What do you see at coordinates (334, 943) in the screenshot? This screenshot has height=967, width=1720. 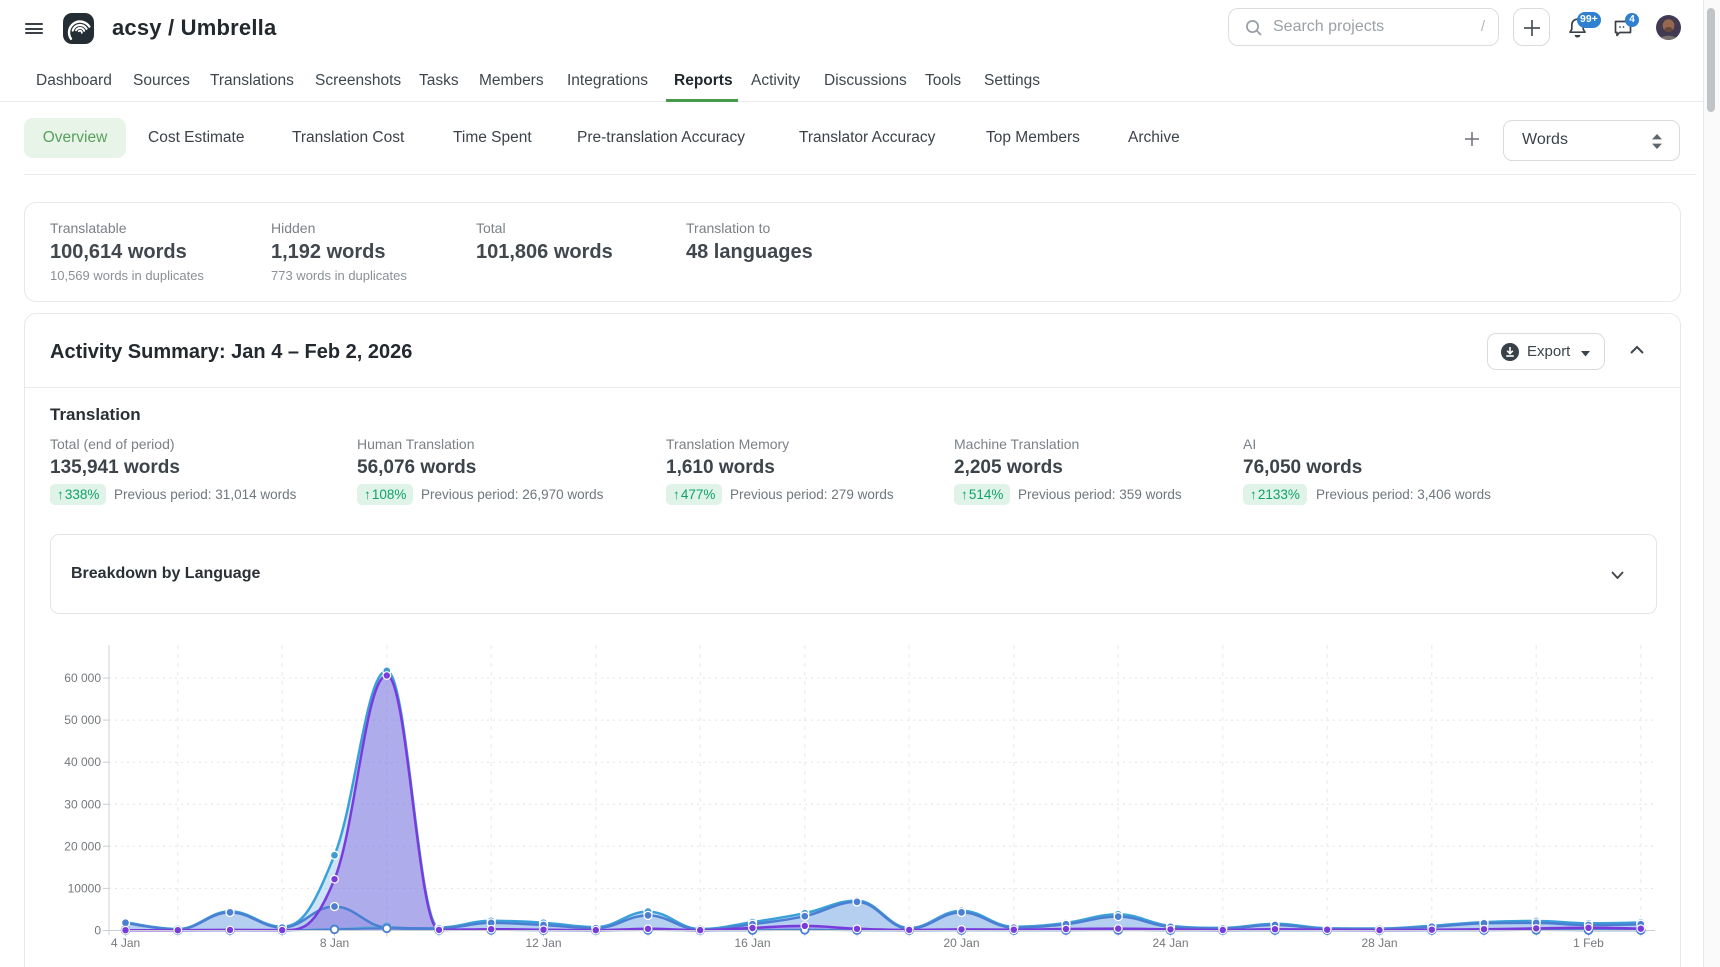 I see `svg-text: 8 Jan` at bounding box center [334, 943].